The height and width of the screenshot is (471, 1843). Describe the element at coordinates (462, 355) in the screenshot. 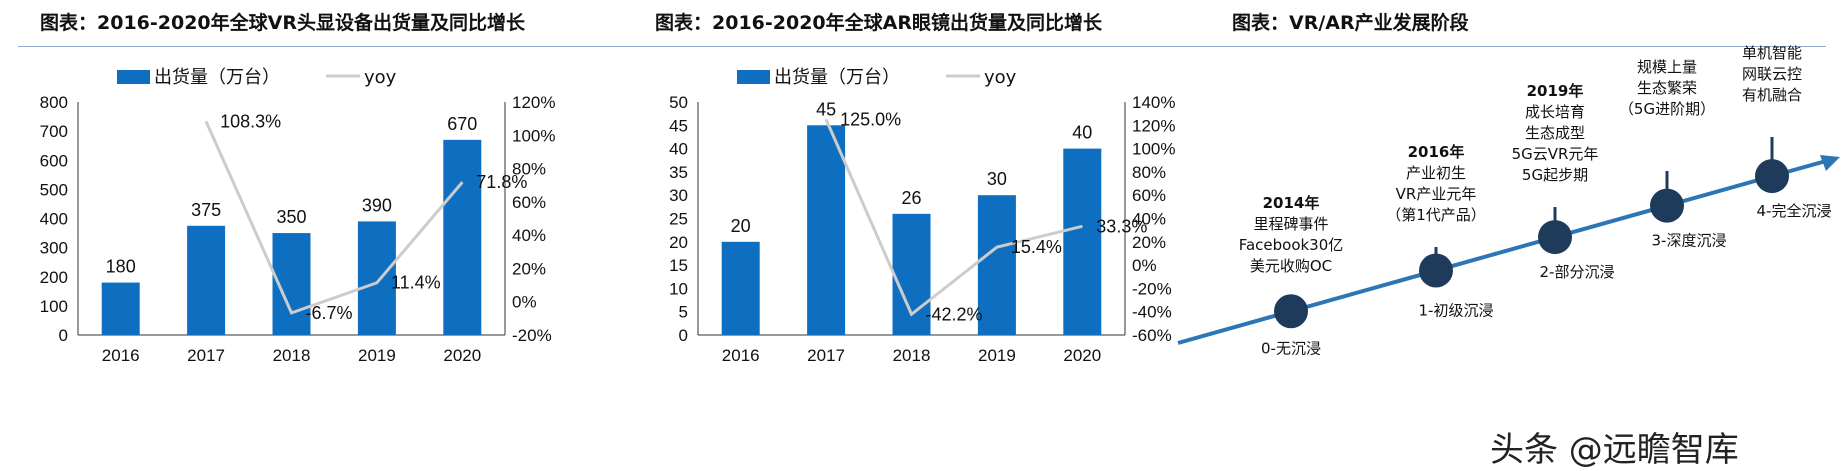

I see `x-tick-label: 2020` at that location.